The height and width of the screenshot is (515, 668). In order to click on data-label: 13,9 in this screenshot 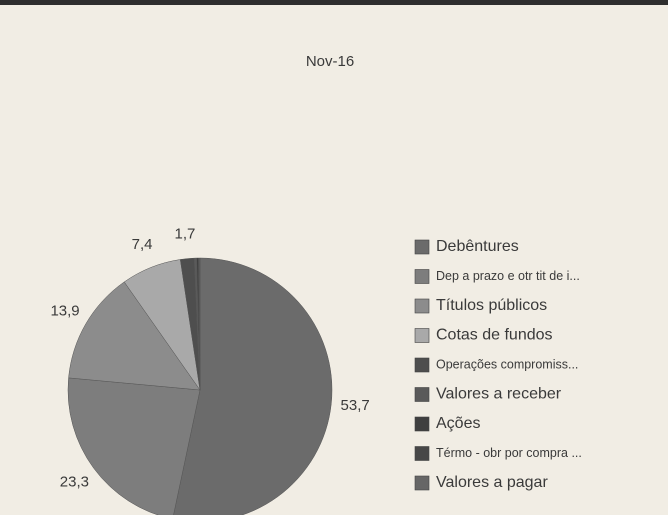, I will do `click(64, 311)`.